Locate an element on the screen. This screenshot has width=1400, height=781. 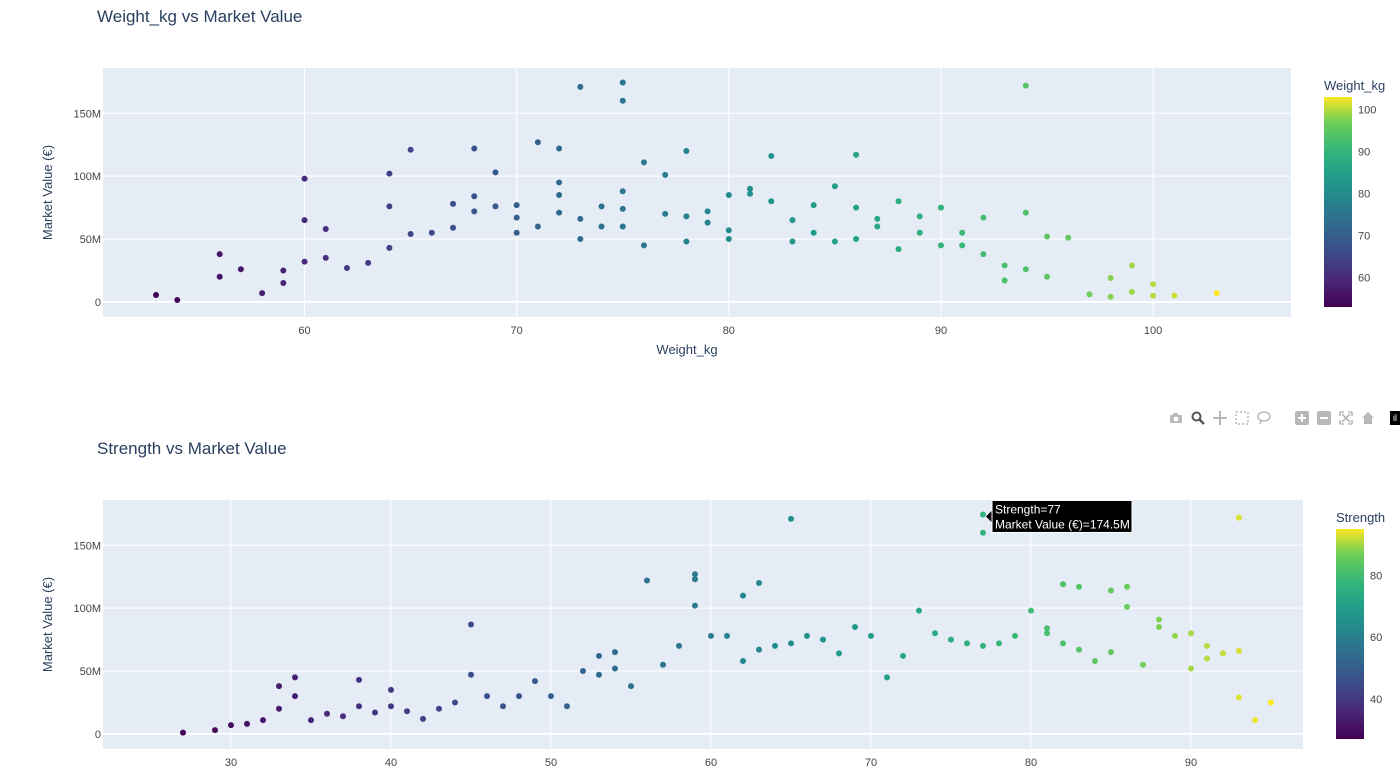
plotly-logo-icon: il is located at coordinates (1395, 418).